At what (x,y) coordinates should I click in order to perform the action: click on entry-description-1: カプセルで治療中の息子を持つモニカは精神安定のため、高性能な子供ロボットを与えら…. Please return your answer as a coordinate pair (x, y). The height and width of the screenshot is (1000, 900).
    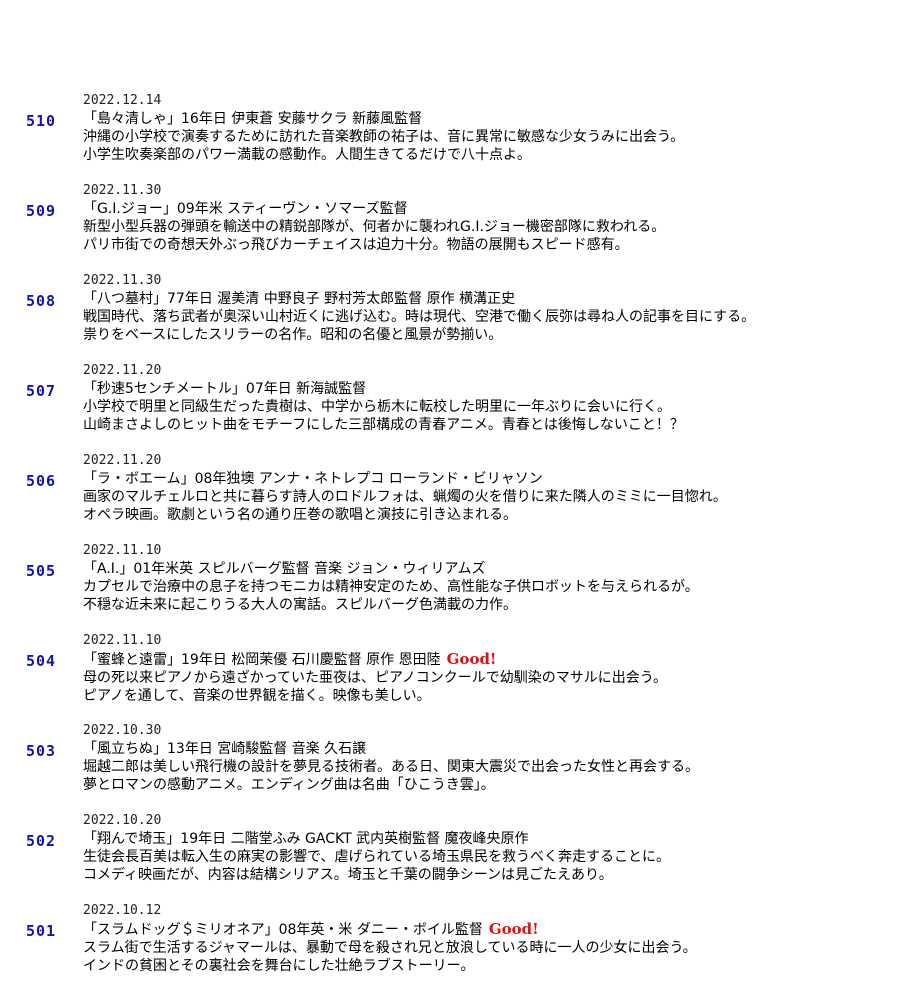
    Looking at the image, I should click on (391, 587).